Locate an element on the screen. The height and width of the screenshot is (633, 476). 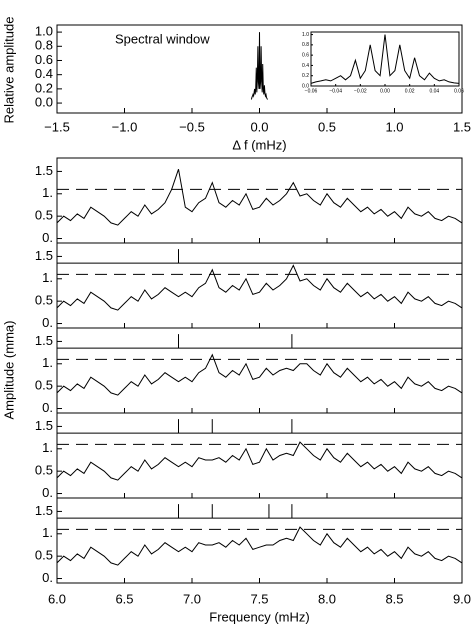
annotation: Spectral window is located at coordinates (162, 38).